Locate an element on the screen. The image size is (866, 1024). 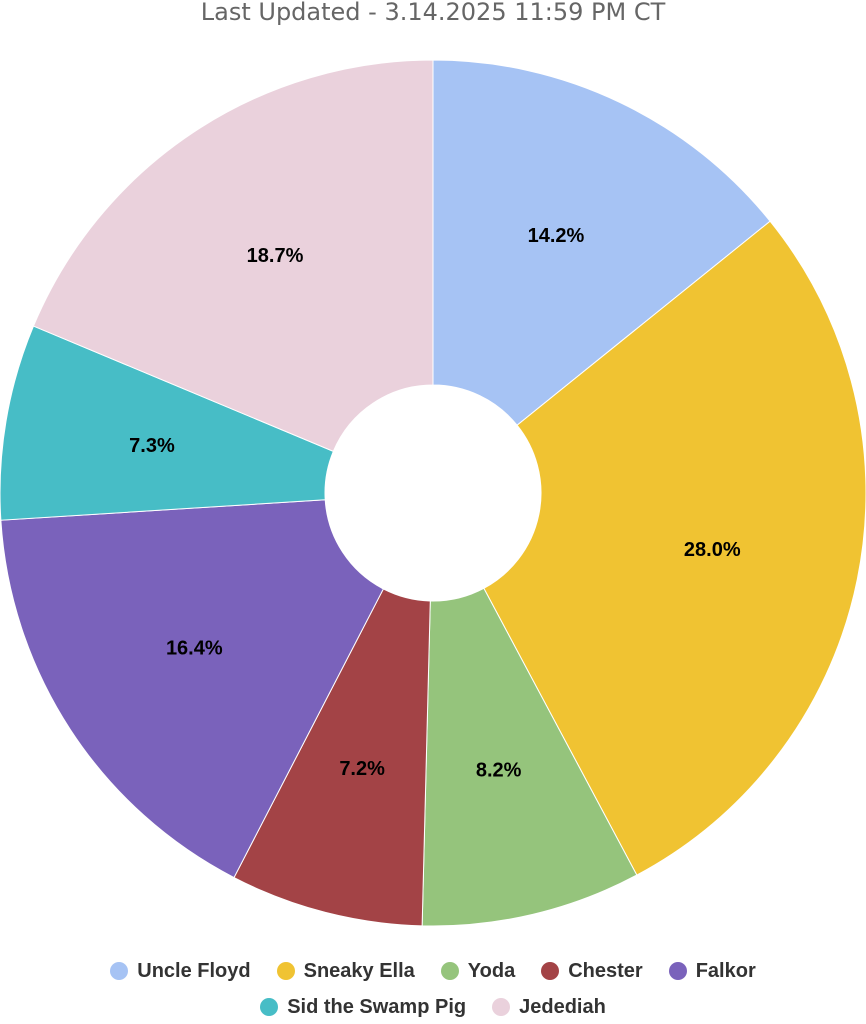
legend-item-sneaky-ella: Sneaky Ella is located at coordinates (345, 971).